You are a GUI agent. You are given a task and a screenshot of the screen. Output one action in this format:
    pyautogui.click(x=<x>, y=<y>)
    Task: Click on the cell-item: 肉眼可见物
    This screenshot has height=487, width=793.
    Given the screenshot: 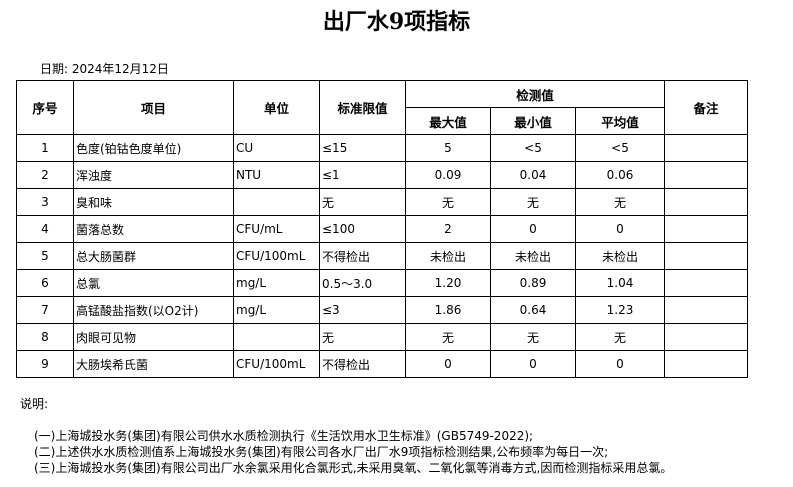 What is the action you would take?
    pyautogui.click(x=153, y=337)
    